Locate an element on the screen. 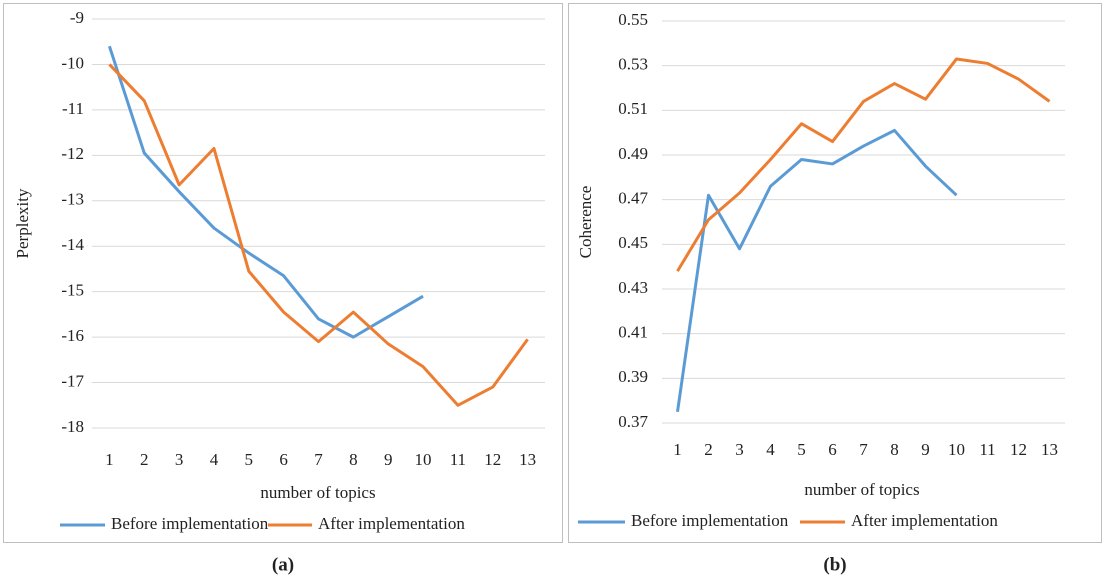  panel-caption: (a) is located at coordinates (283, 564).